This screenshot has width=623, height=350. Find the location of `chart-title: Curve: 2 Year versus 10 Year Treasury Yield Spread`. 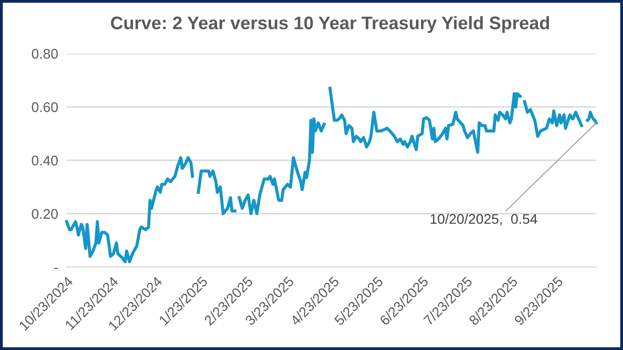

chart-title: Curve: 2 Year versus 10 Year Treasury Yield Spread is located at coordinates (330, 24).